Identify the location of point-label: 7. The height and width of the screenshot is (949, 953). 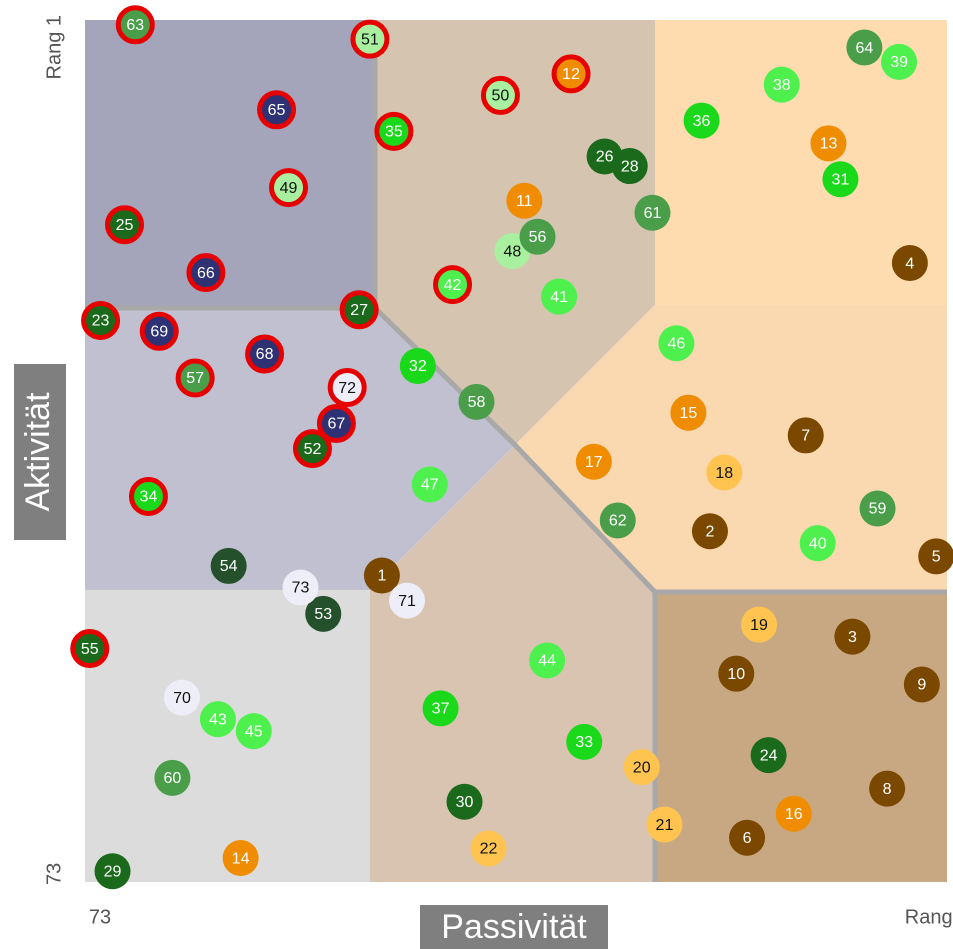
(805, 436).